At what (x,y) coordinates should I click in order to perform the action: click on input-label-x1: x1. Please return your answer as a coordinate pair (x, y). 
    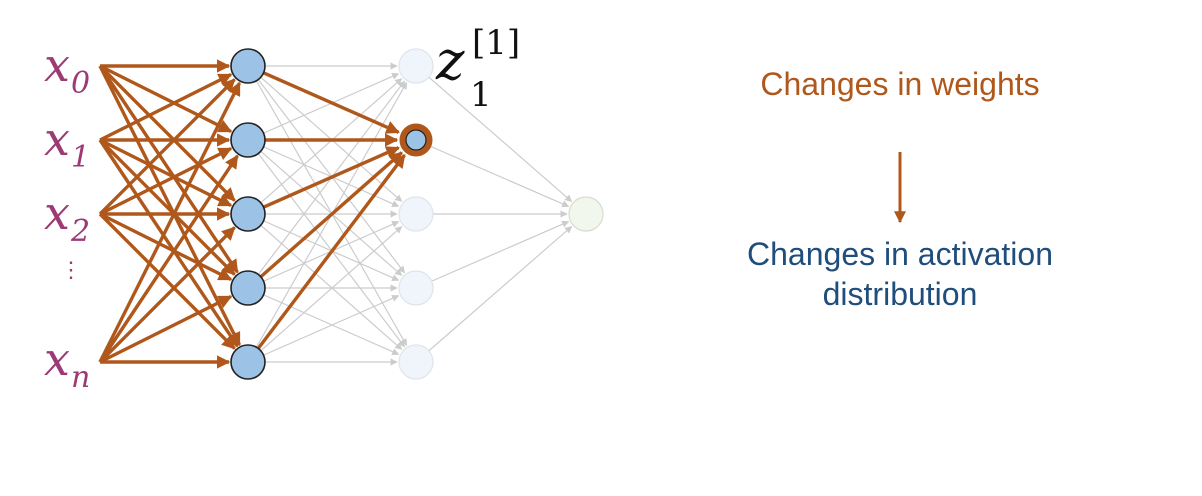
    Looking at the image, I should click on (67, 143).